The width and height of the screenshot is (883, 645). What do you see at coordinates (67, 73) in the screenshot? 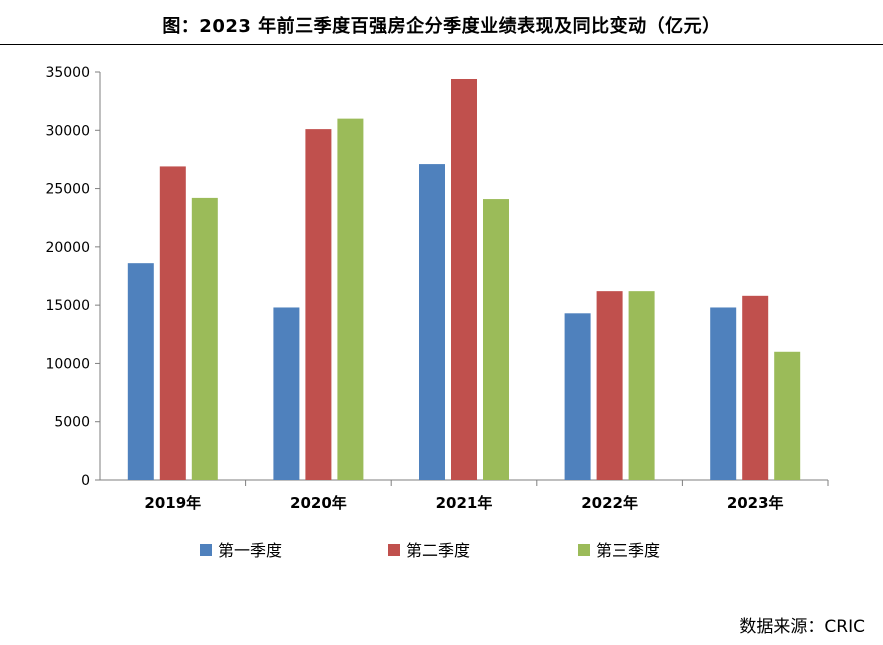
I see `y-tick-label: 35000` at bounding box center [67, 73].